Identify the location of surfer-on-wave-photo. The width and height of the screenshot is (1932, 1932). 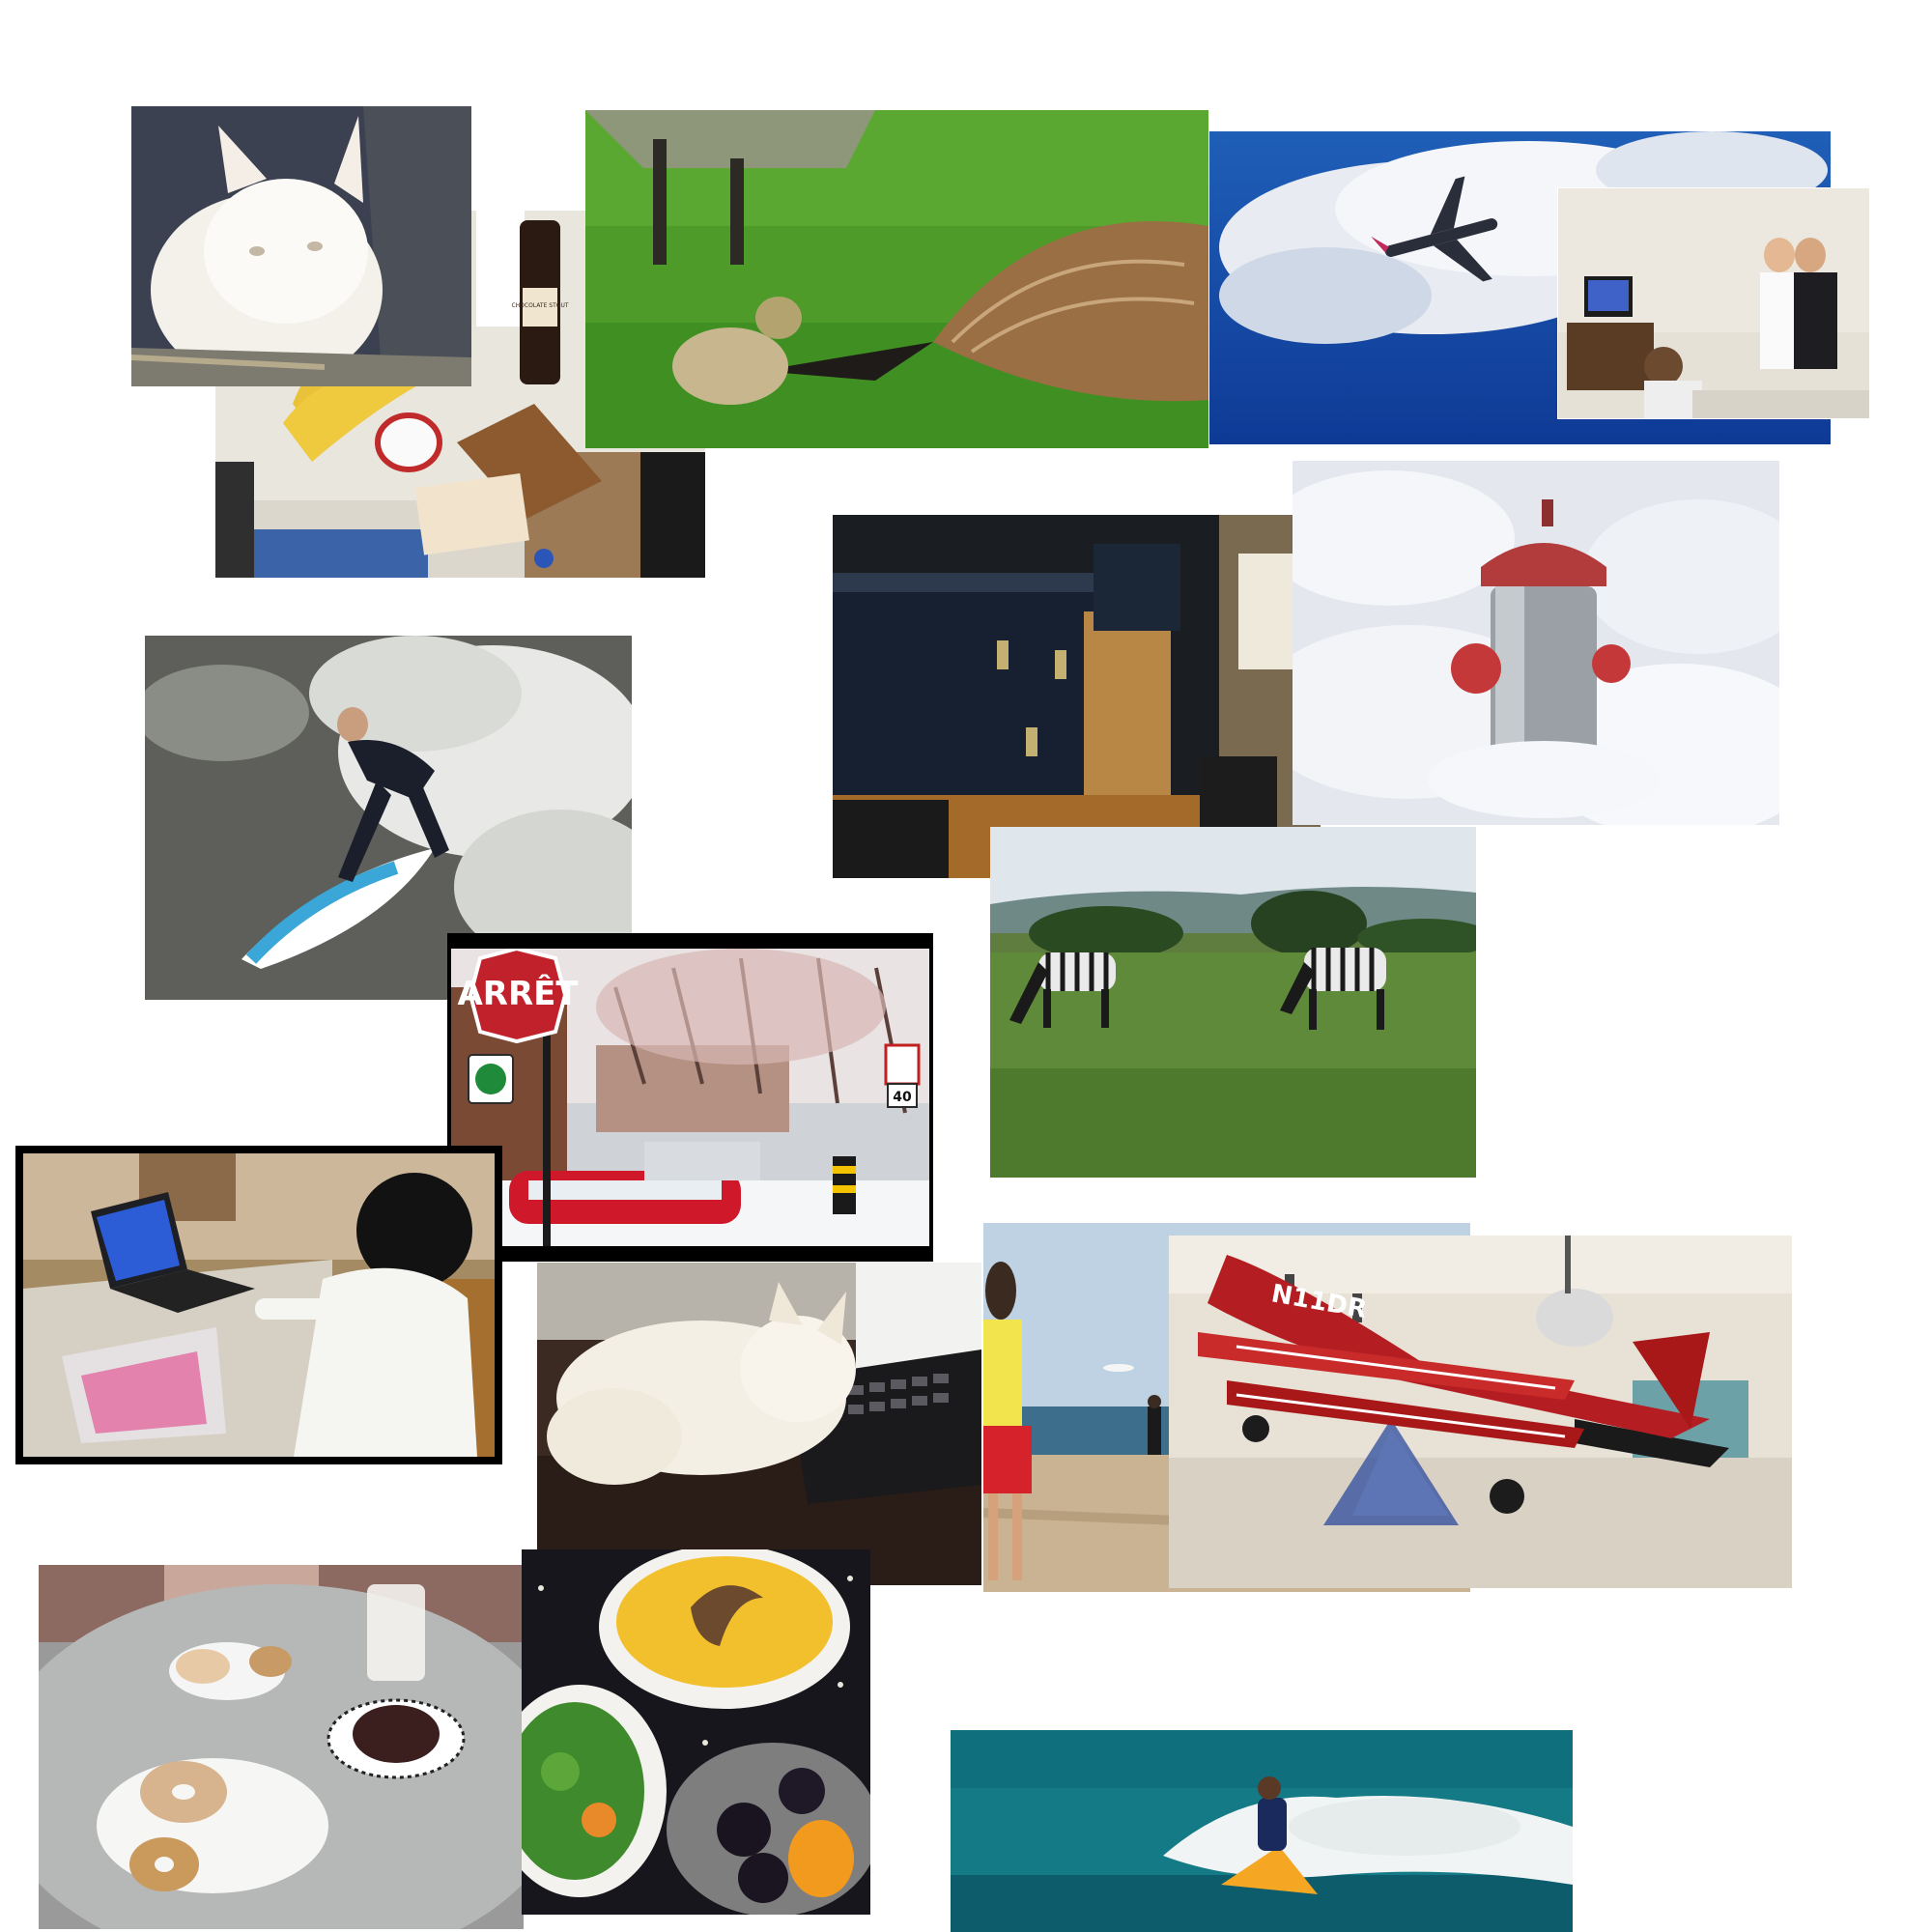
(388, 818).